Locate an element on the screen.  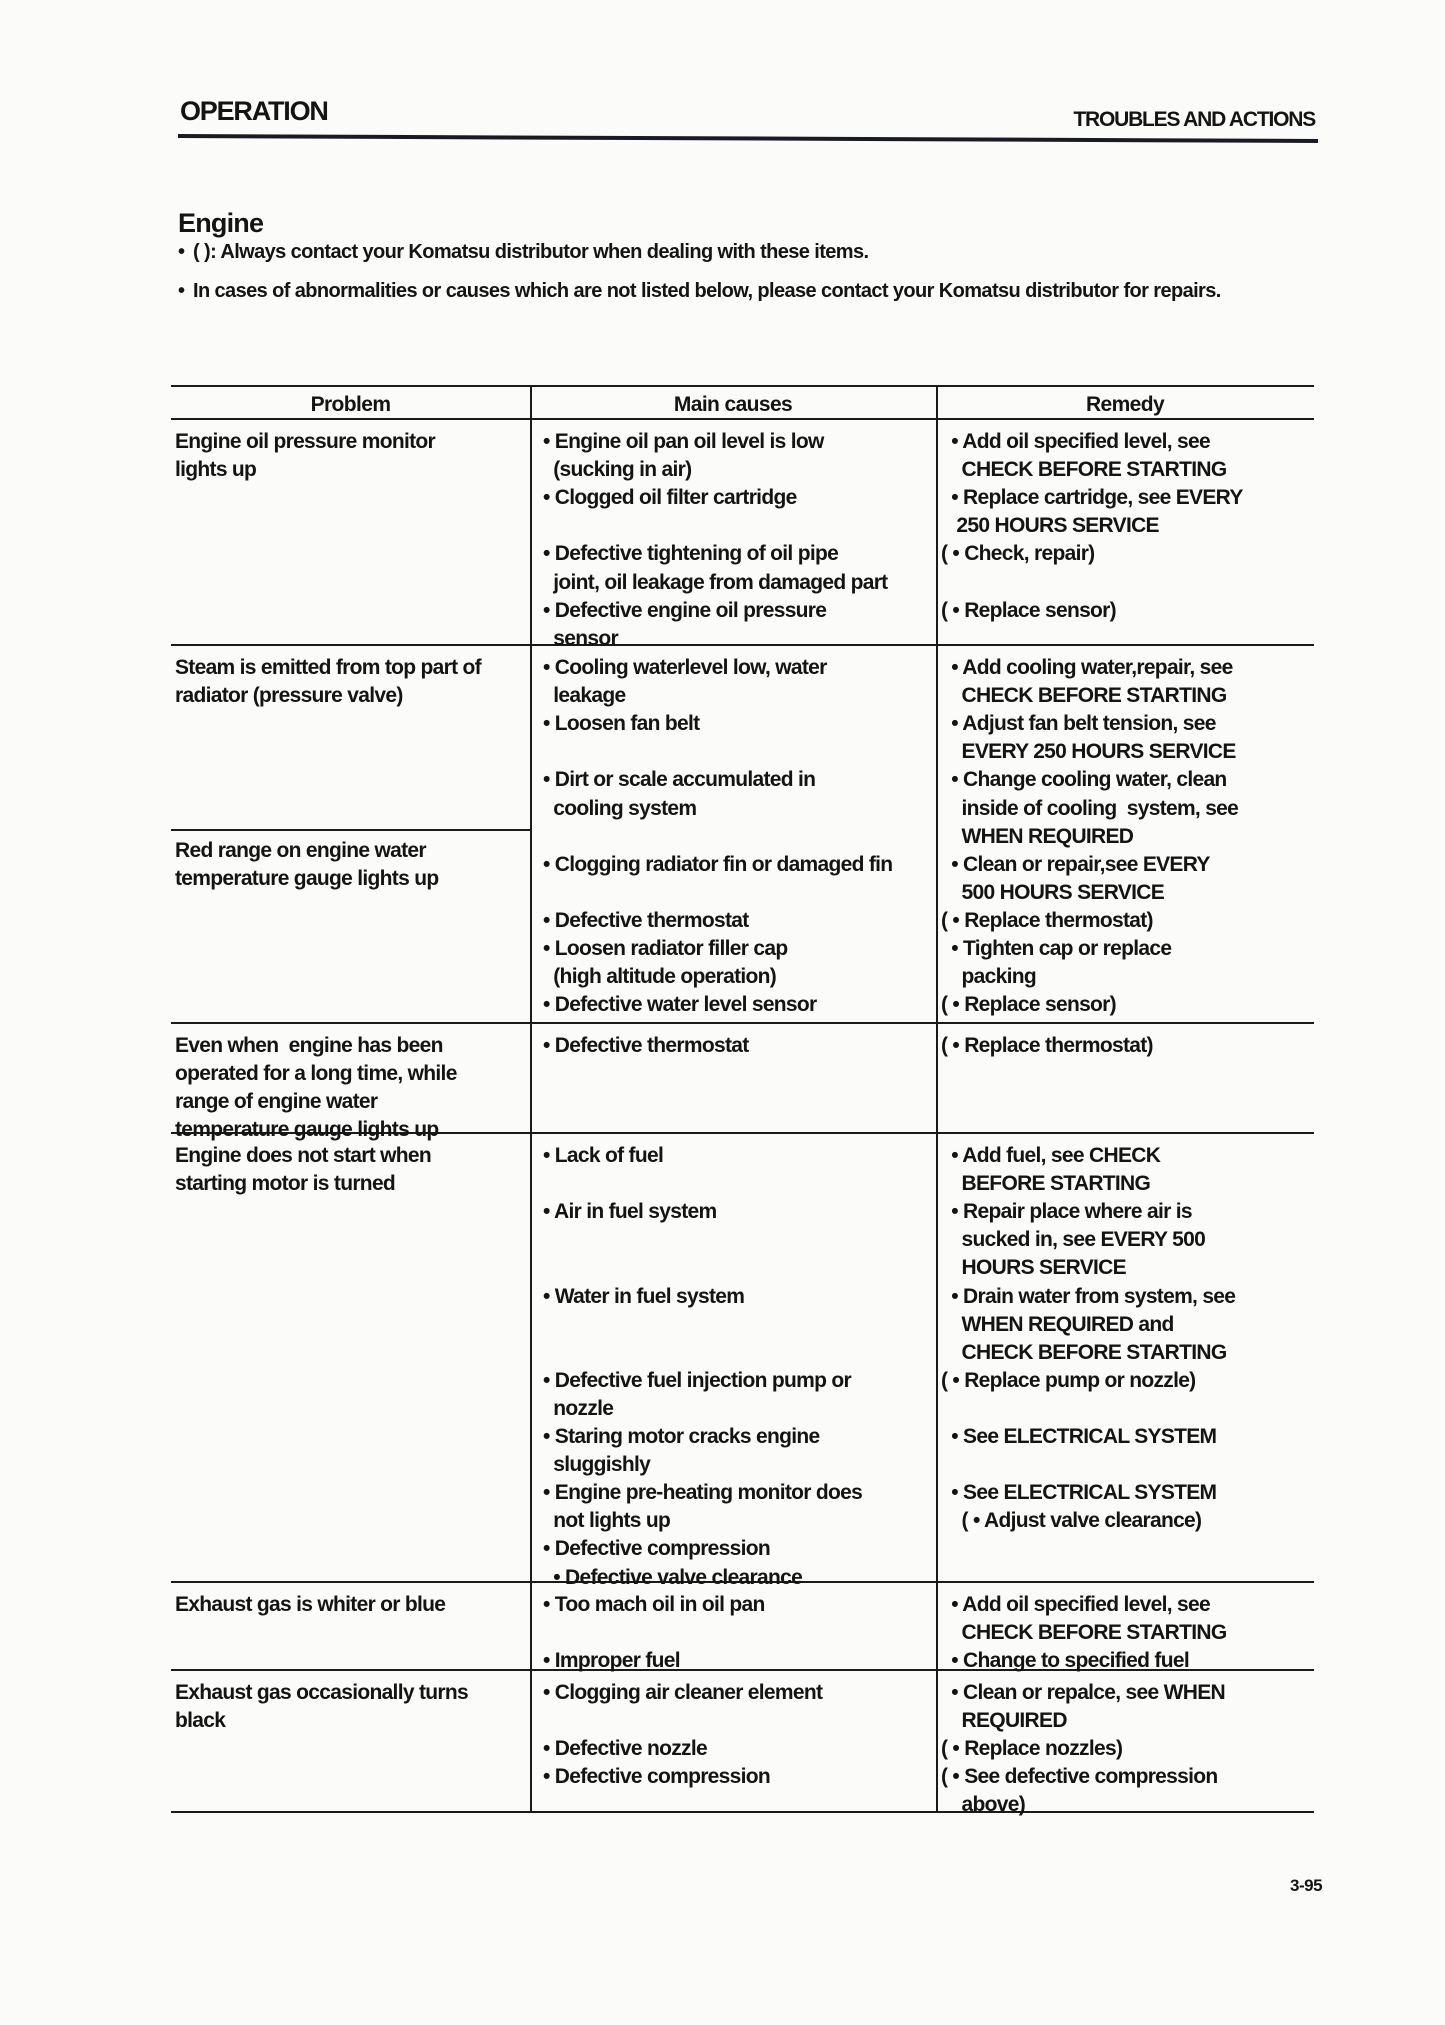
remedy-item-line: WHEN REQUIRED is located at coordinates (1037, 836).